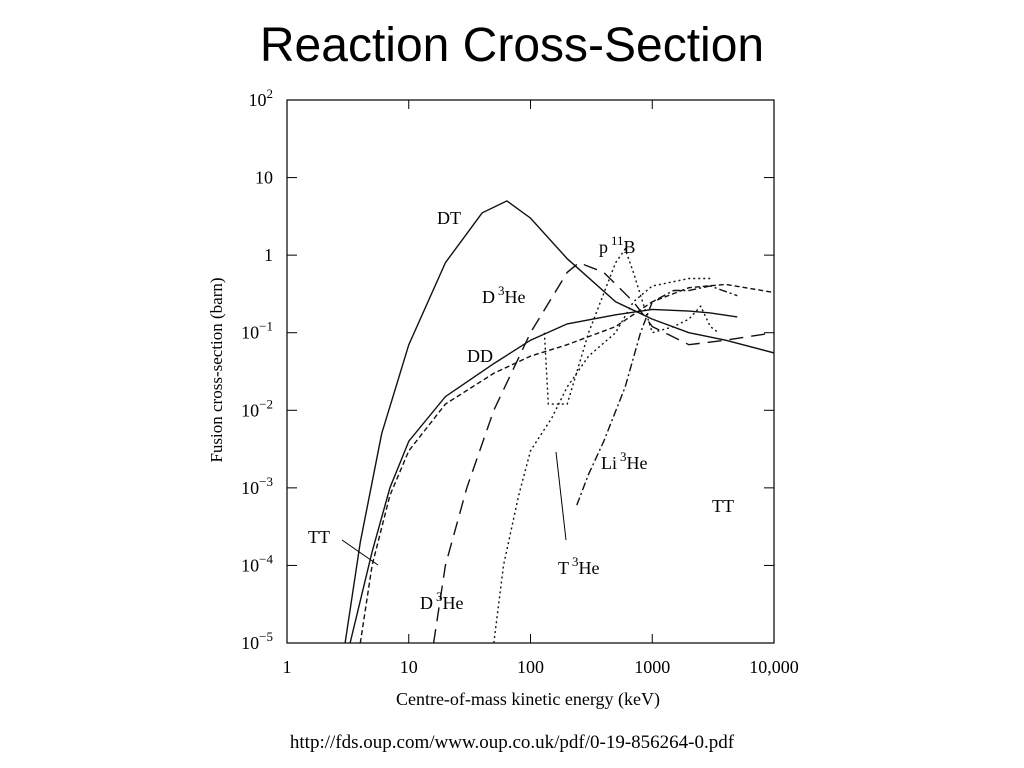 The width and height of the screenshot is (1024, 768). What do you see at coordinates (624, 461) in the screenshot?
I see `annotation-label: Li 3He` at bounding box center [624, 461].